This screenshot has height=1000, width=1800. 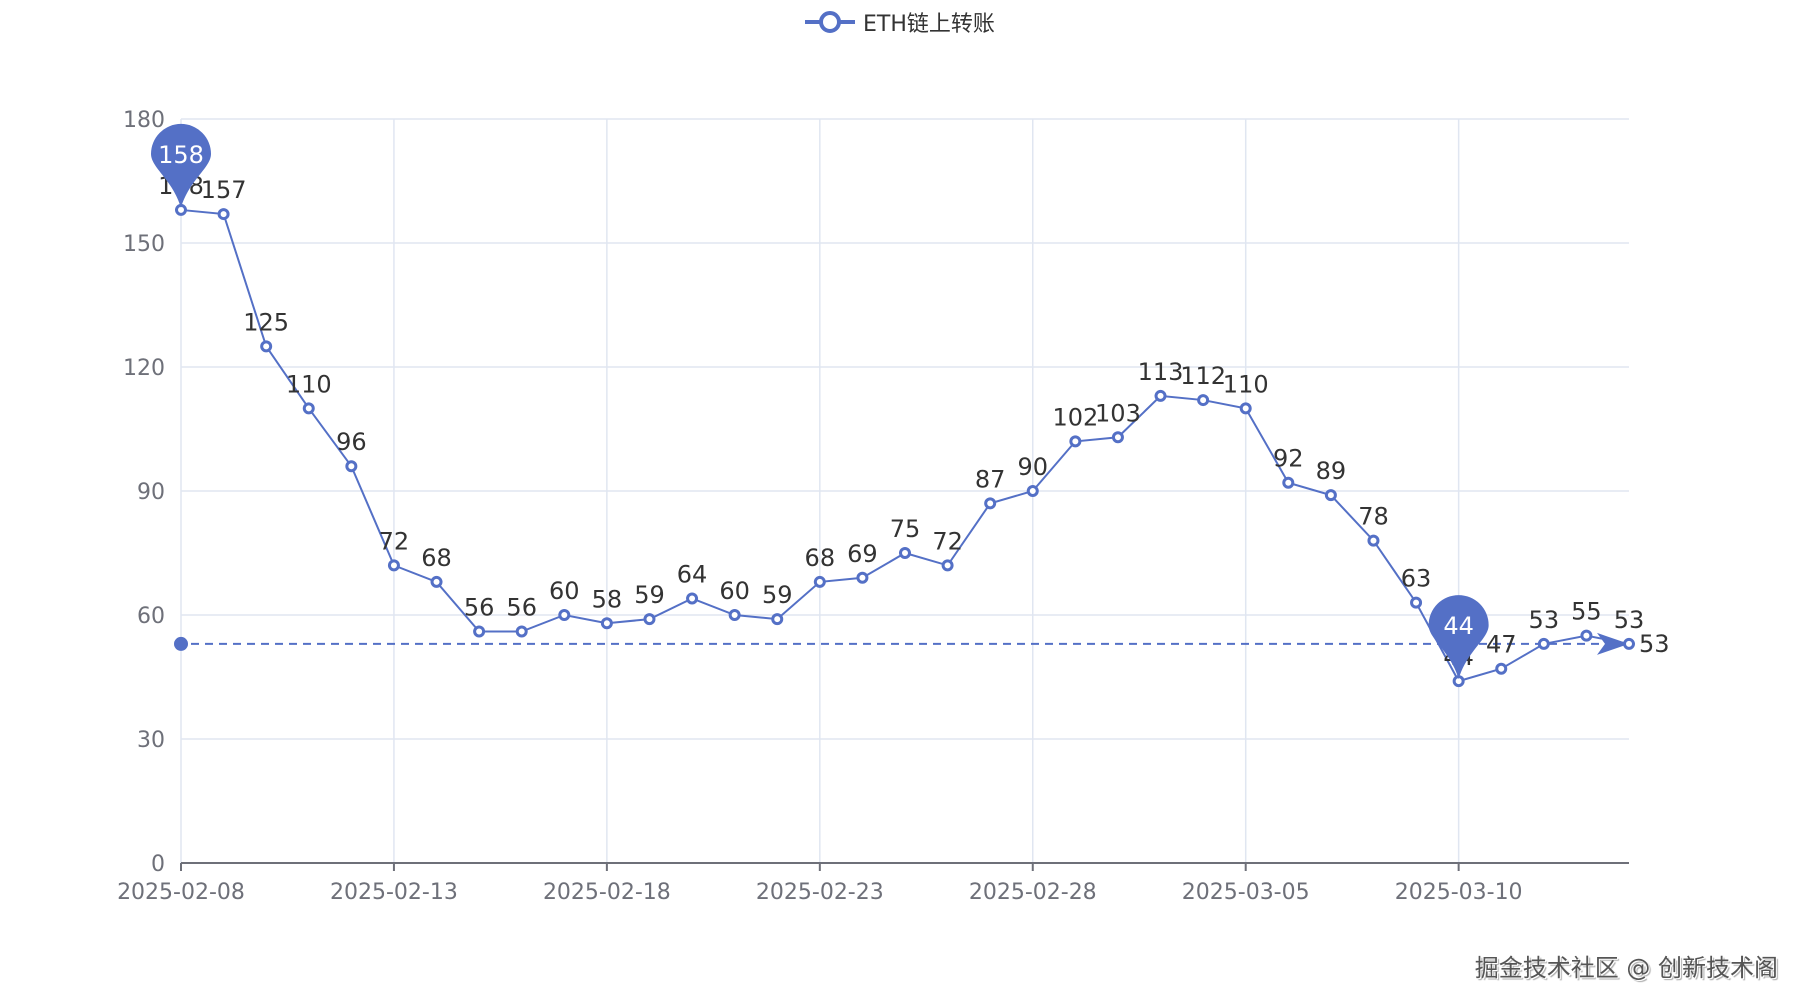 I want to click on data-label: 103, so click(x=1118, y=413).